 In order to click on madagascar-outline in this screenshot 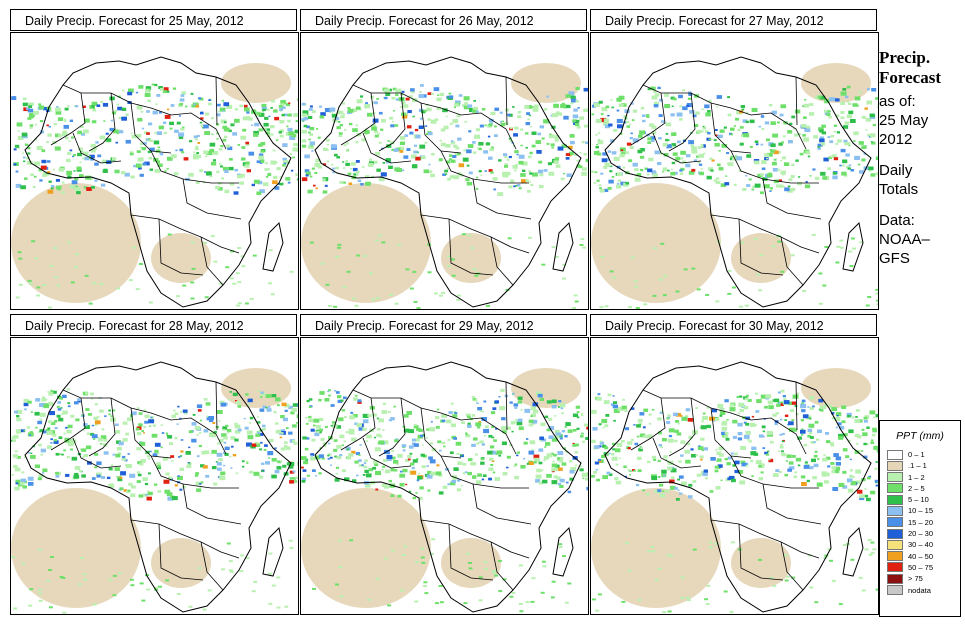, I will do `click(273, 551)`.